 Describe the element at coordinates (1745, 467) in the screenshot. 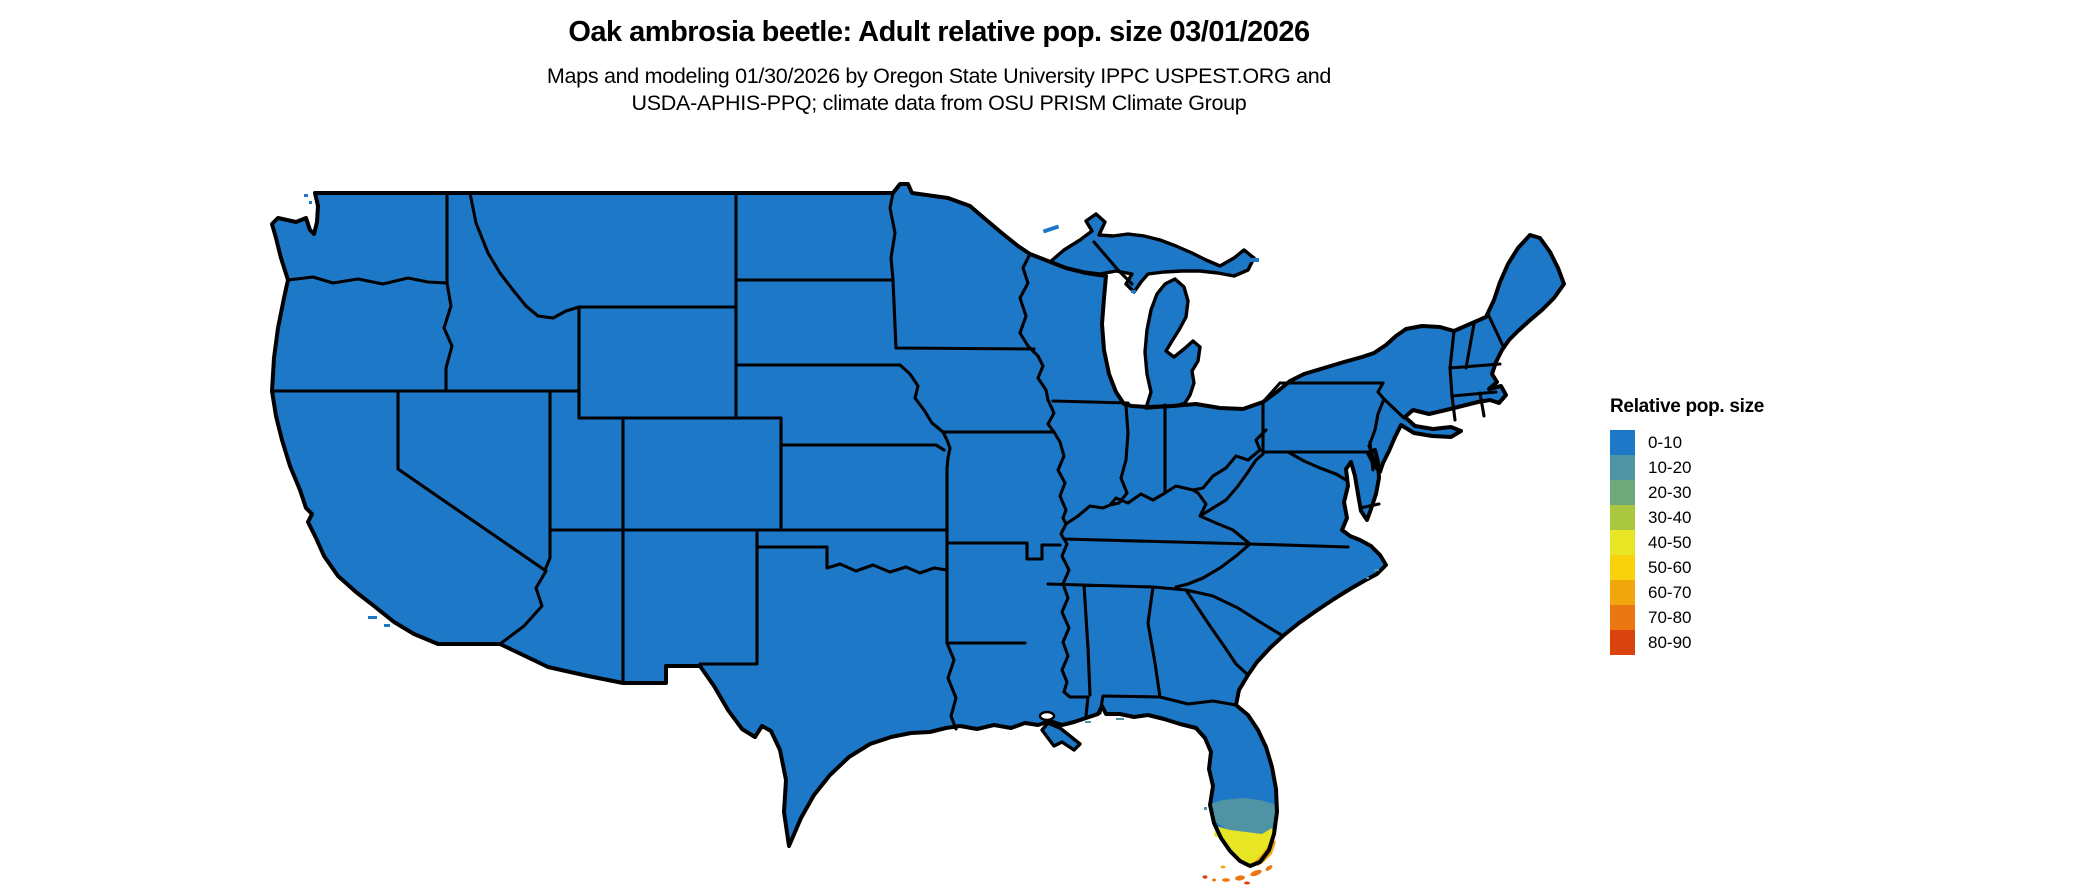

I see `legend-row-10-20: 10-20` at that location.